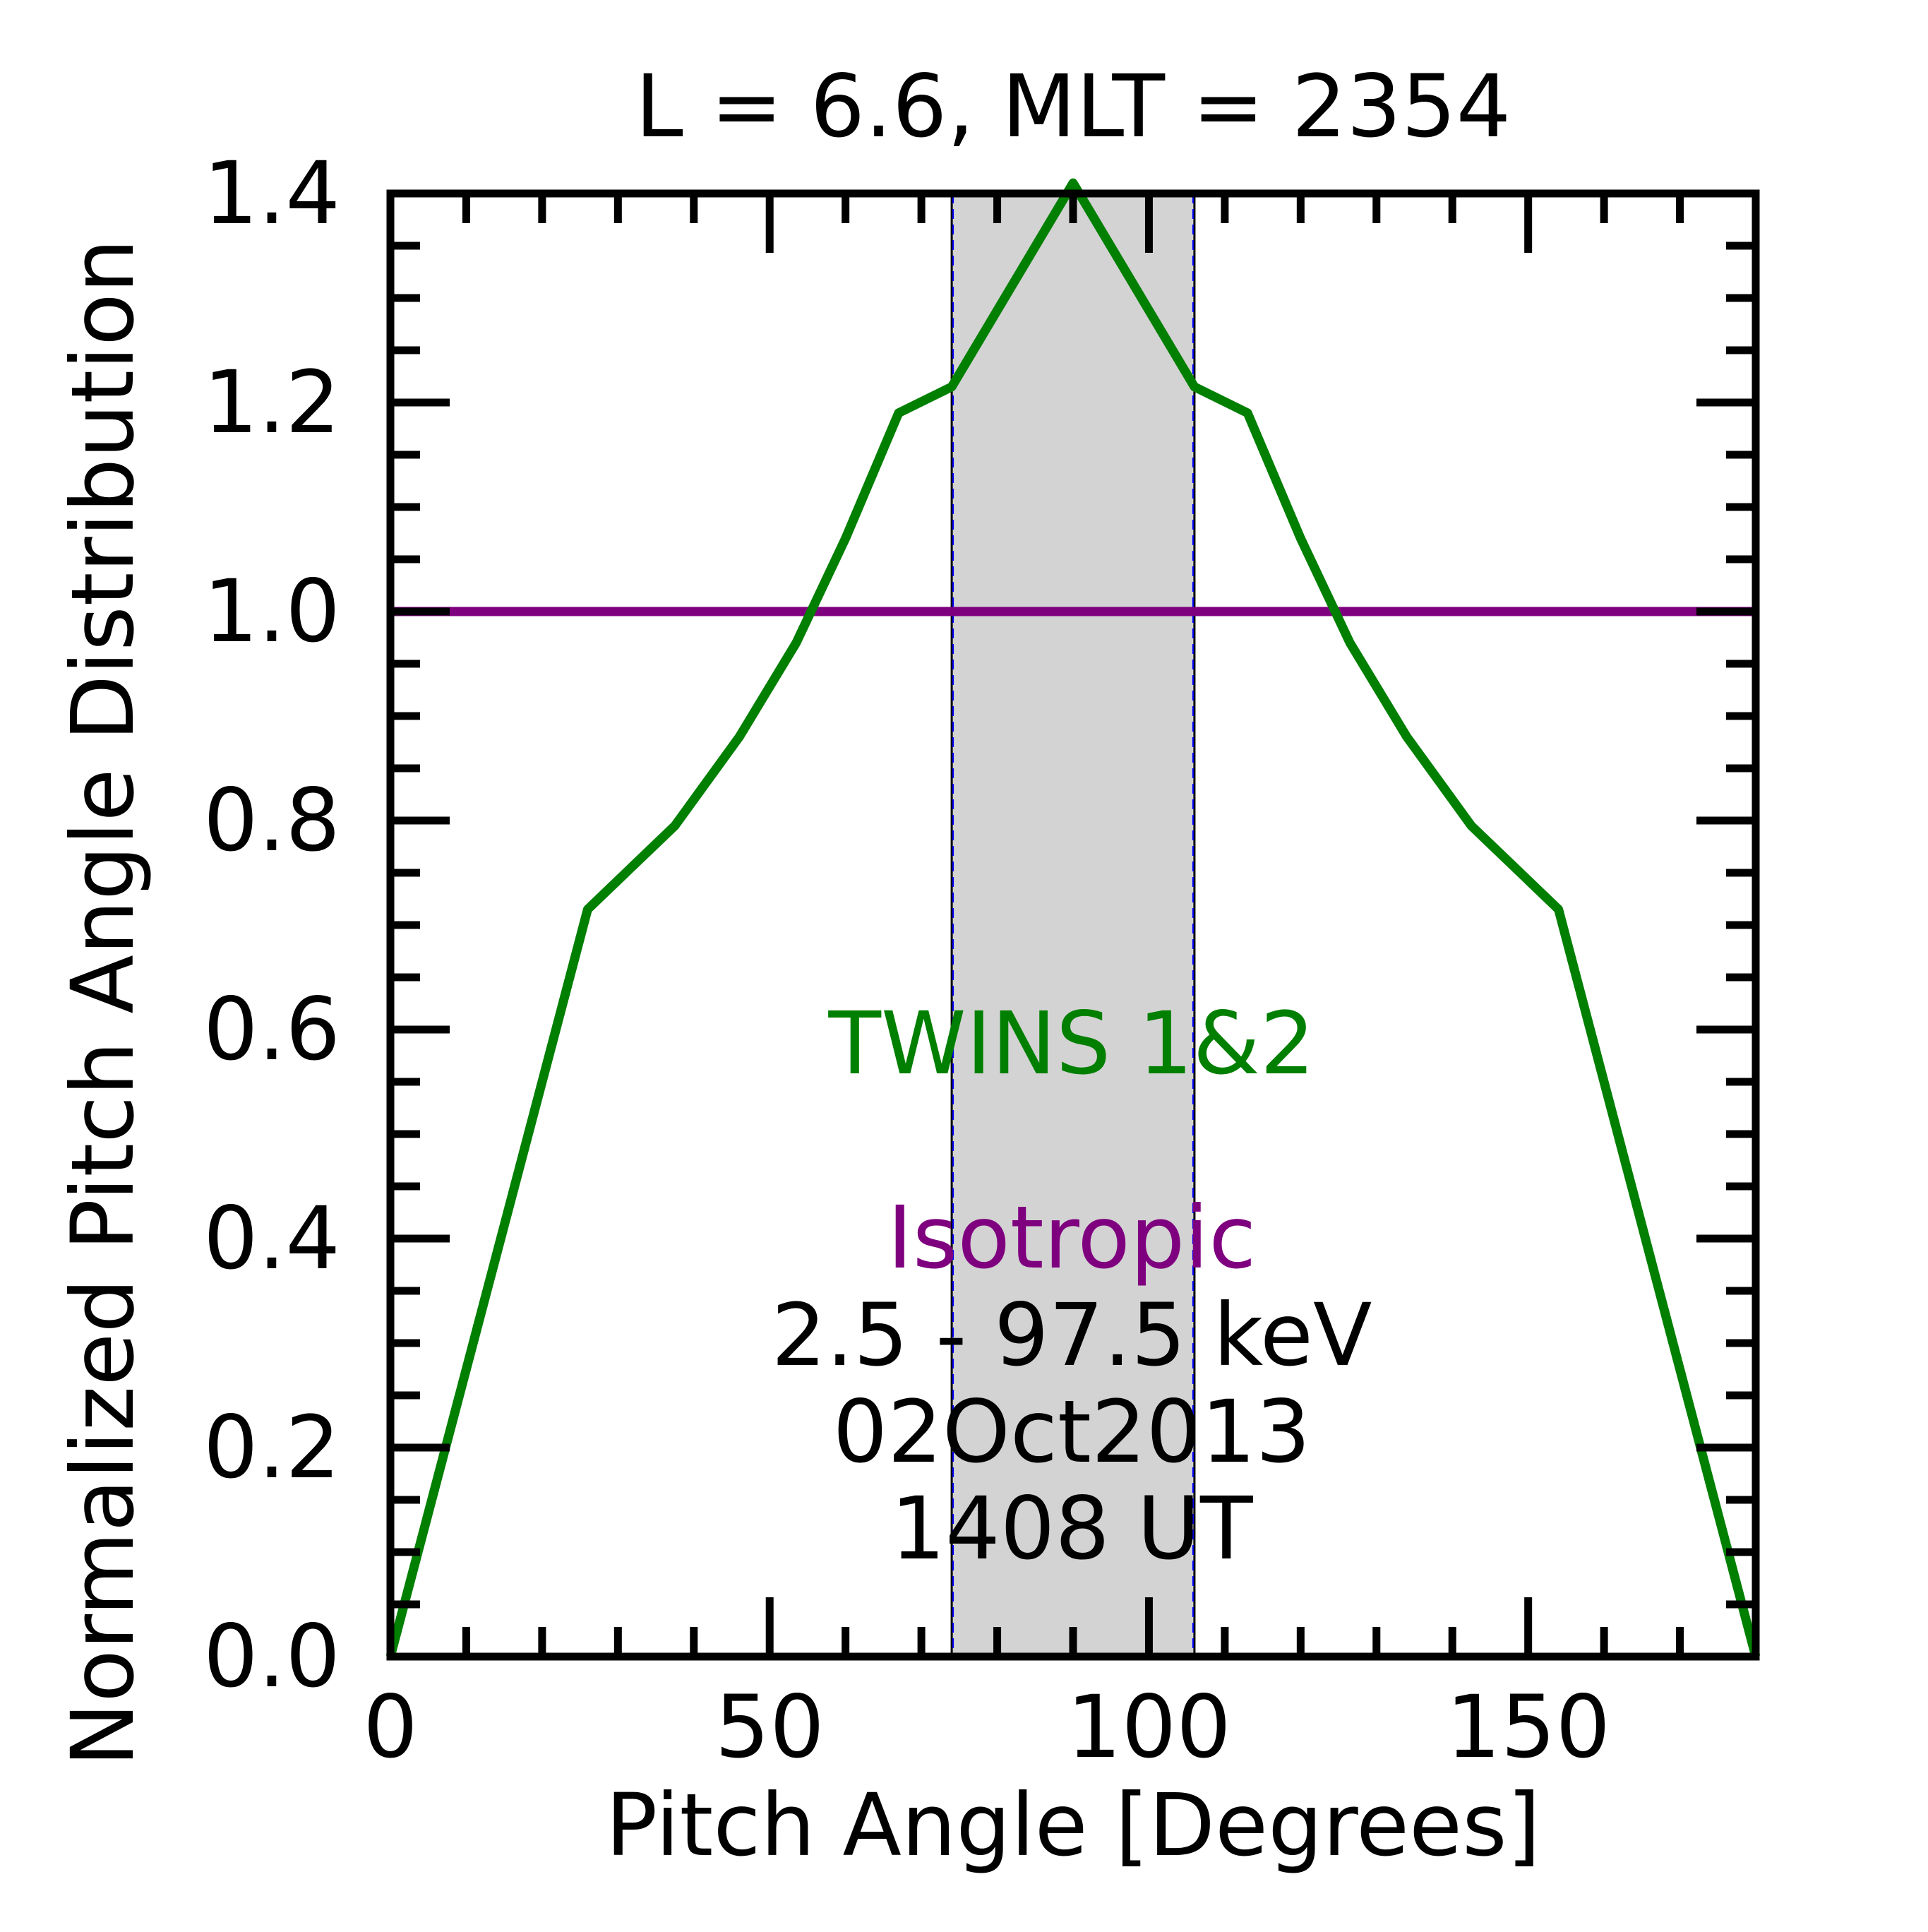 The height and width of the screenshot is (1932, 1928). What do you see at coordinates (390, 1727) in the screenshot?
I see `x-tick-label: 0` at bounding box center [390, 1727].